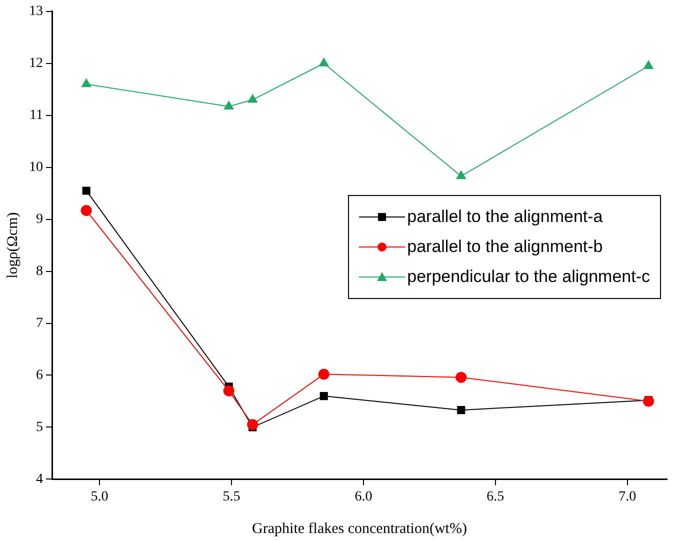  What do you see at coordinates (231, 496) in the screenshot?
I see `x-tick-label: 5.5` at bounding box center [231, 496].